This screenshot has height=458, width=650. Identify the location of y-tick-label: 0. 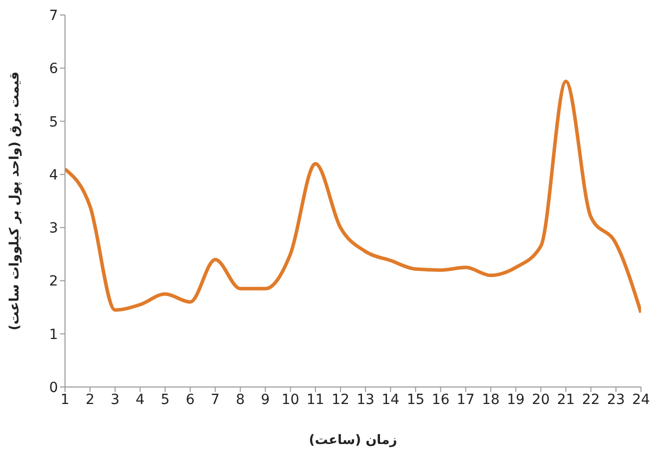
(53, 388).